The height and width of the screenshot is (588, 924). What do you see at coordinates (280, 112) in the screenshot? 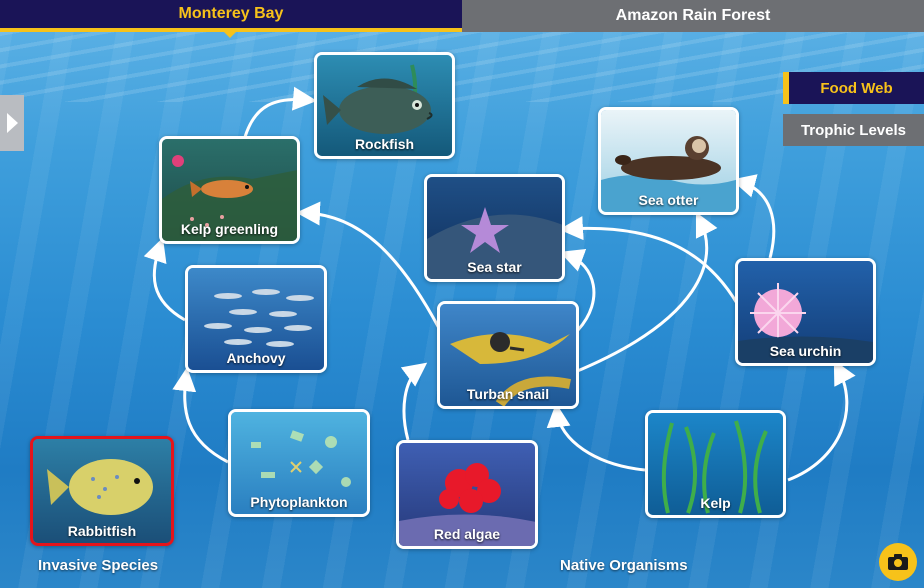
I see `arrow-greenling-rockfish` at bounding box center [280, 112].